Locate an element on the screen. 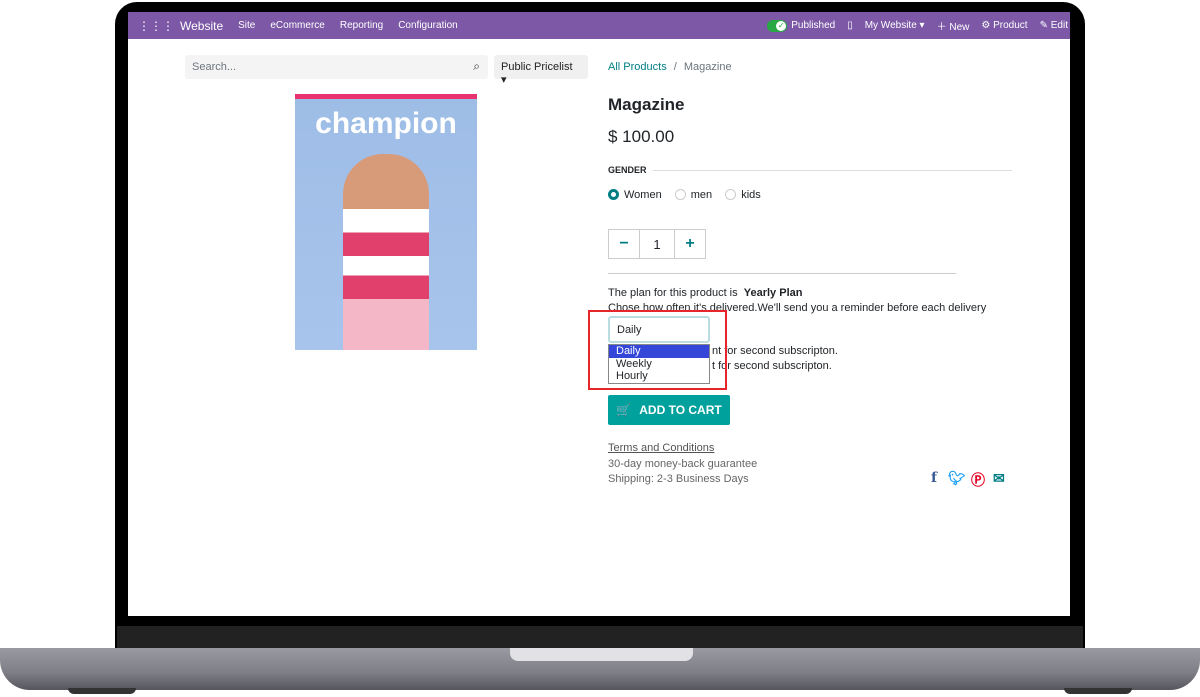 The image size is (1200, 697). pinterest-icon: Ⓟ is located at coordinates (978, 480).